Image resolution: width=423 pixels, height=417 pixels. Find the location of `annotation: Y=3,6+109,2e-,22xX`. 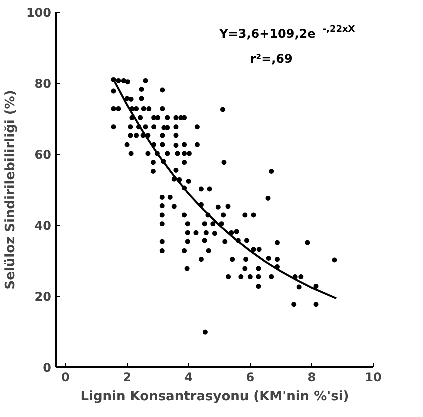

annotation: Y=3,6+109,2e-,22xX is located at coordinates (287, 32).